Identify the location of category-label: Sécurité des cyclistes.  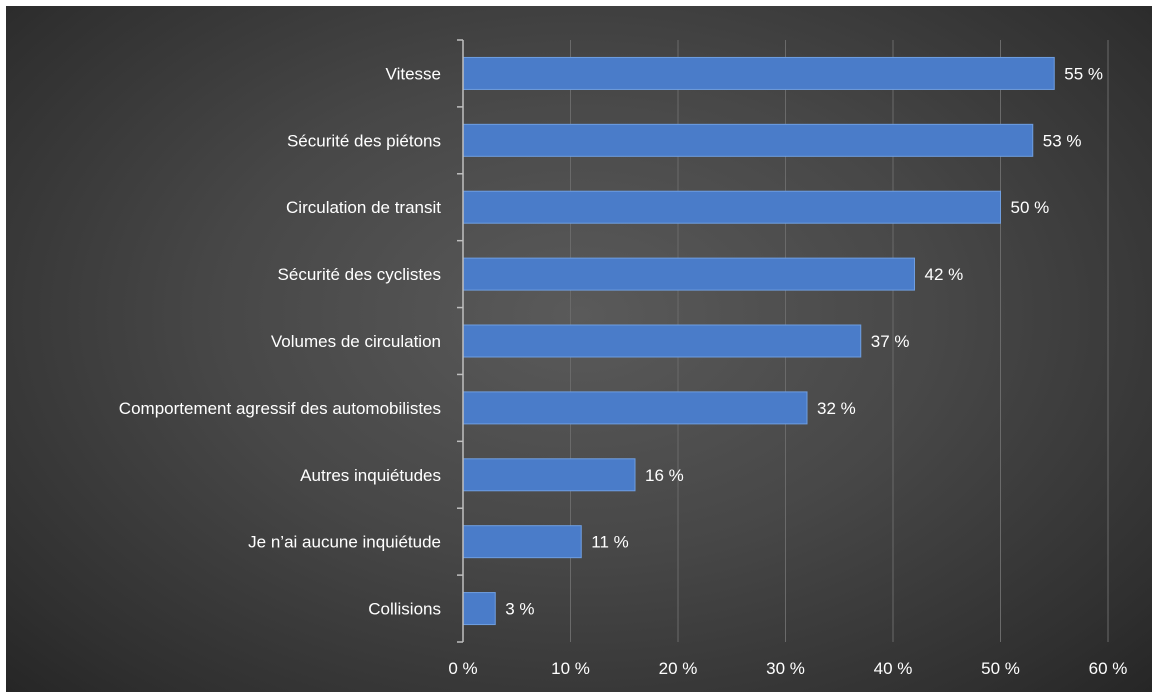
(359, 274).